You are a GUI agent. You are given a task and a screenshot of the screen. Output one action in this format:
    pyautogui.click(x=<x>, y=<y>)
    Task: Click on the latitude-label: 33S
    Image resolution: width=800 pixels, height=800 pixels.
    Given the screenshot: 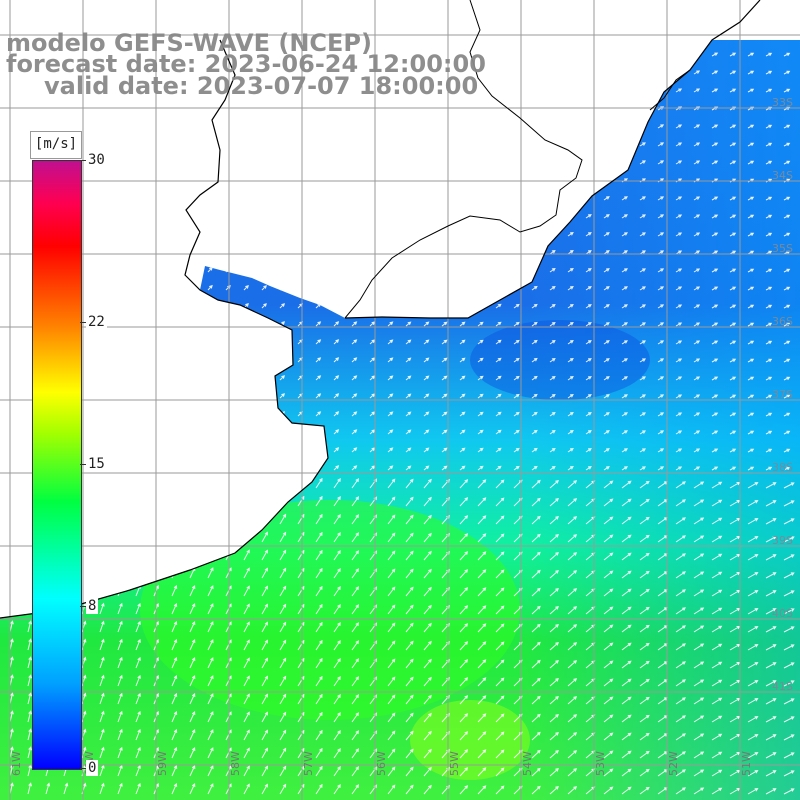 What is the action you would take?
    pyautogui.click(x=782, y=102)
    